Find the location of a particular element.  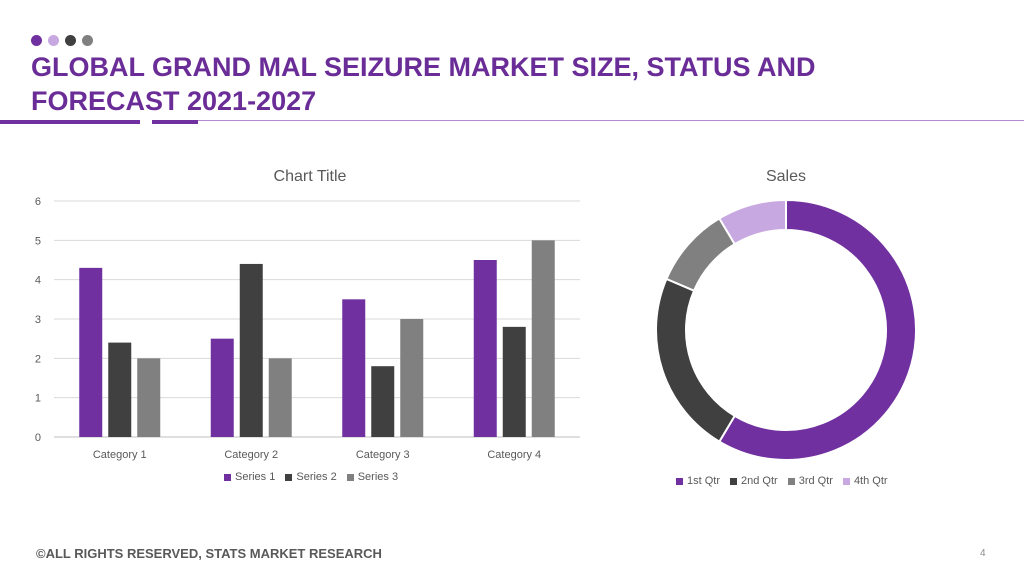

page-number: 4 is located at coordinates (983, 553).